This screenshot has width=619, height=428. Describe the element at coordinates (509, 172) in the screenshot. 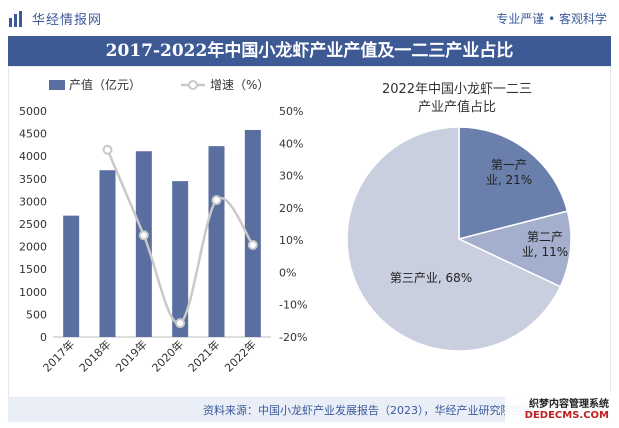

I see `pie-slice-label: 第一产业, 21%` at that location.